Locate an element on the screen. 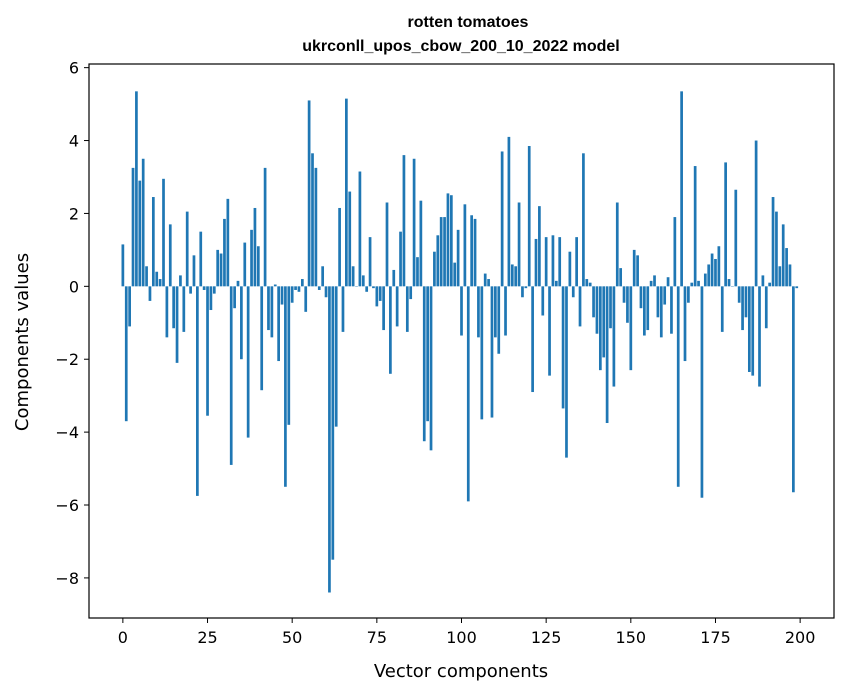 The height and width of the screenshot is (696, 847). x-tick-label: 25 is located at coordinates (207, 637).